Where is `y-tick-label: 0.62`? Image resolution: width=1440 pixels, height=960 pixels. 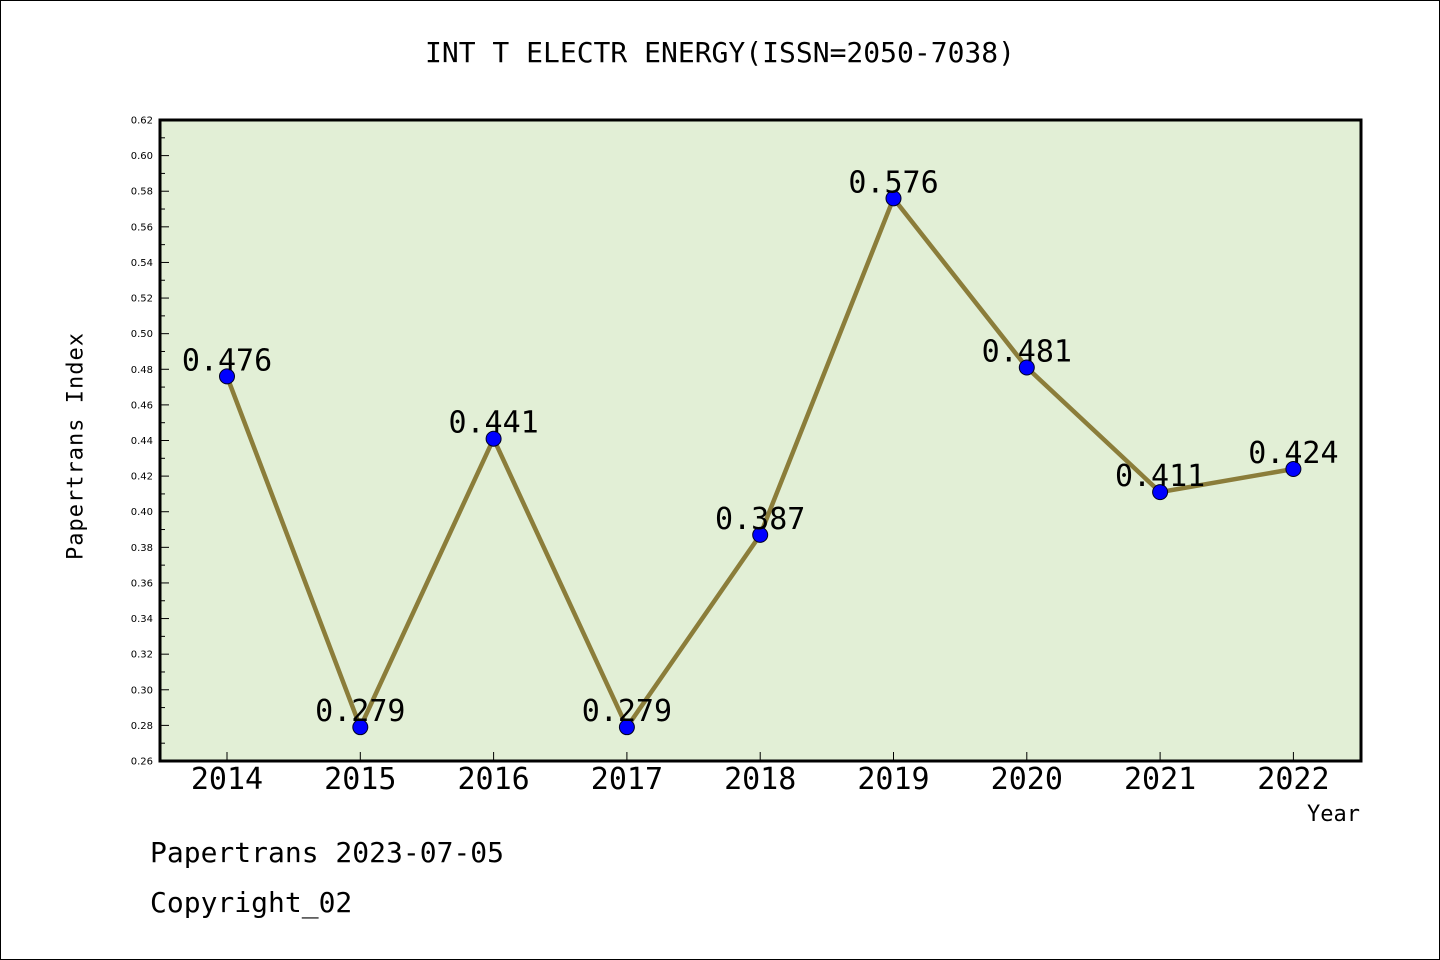
y-tick-label: 0.62 is located at coordinates (142, 121).